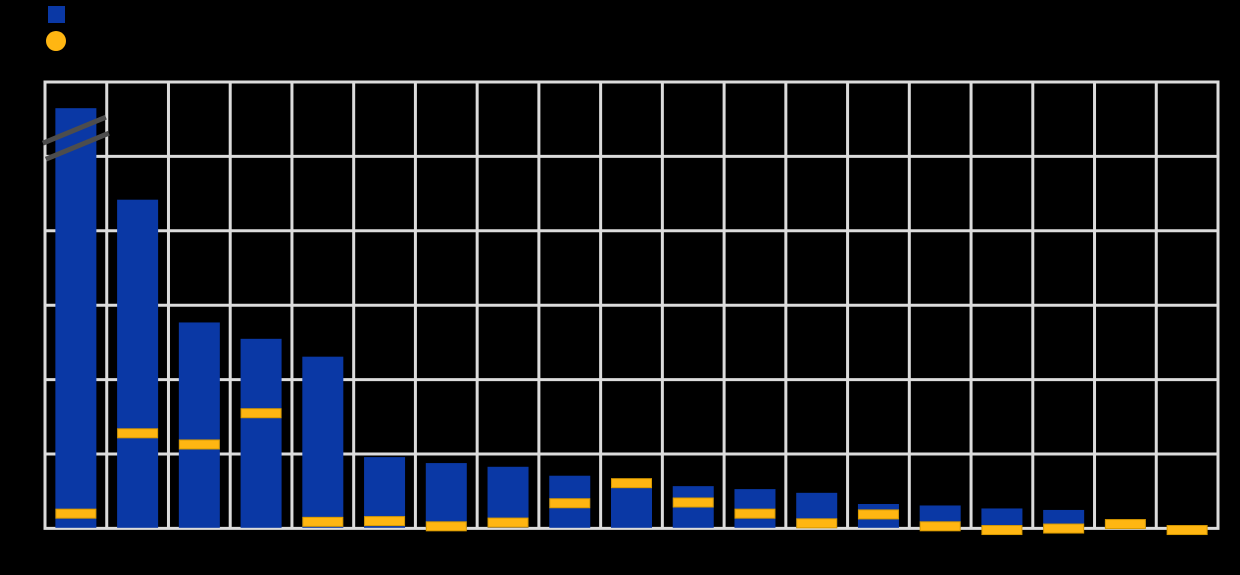 This screenshot has height=575, width=1240. I want to click on chart-legend, so click(150, 30).